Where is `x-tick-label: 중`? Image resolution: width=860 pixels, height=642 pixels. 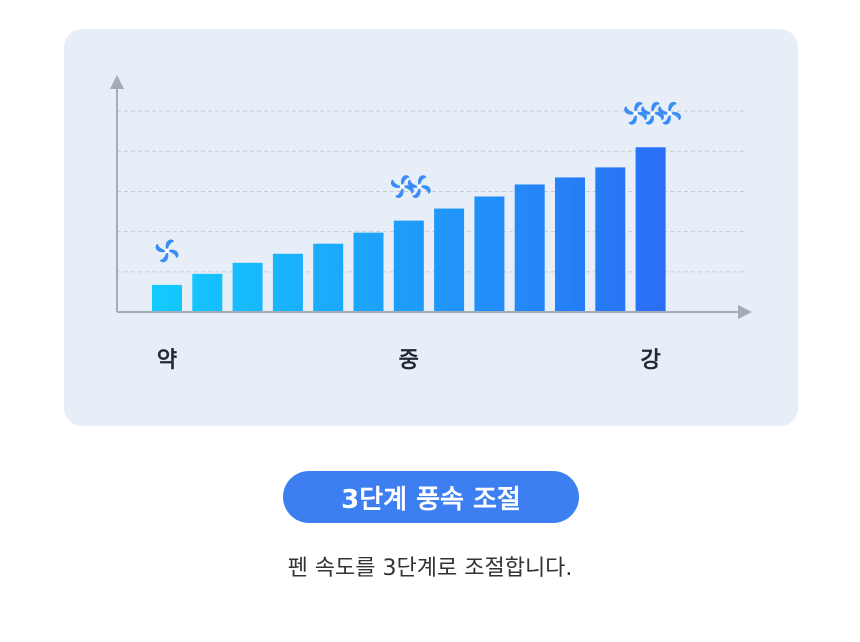 x-tick-label: 중 is located at coordinates (408, 360).